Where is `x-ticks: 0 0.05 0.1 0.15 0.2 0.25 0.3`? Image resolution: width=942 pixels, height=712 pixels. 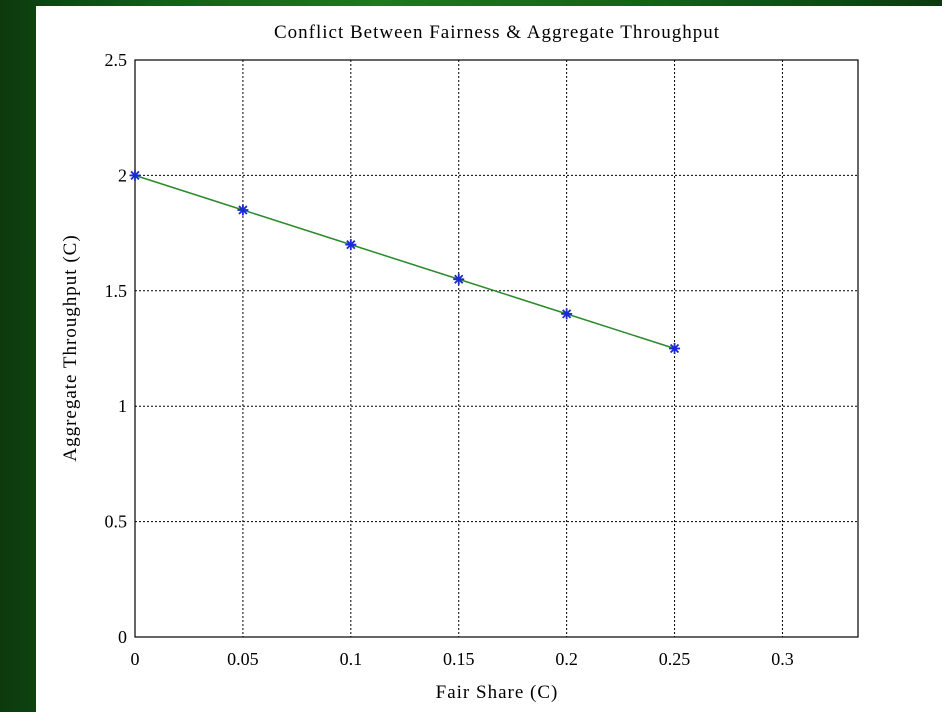
x-ticks: 0 0.05 0.1 0.15 0.2 0.25 0.3 is located at coordinates (462, 659).